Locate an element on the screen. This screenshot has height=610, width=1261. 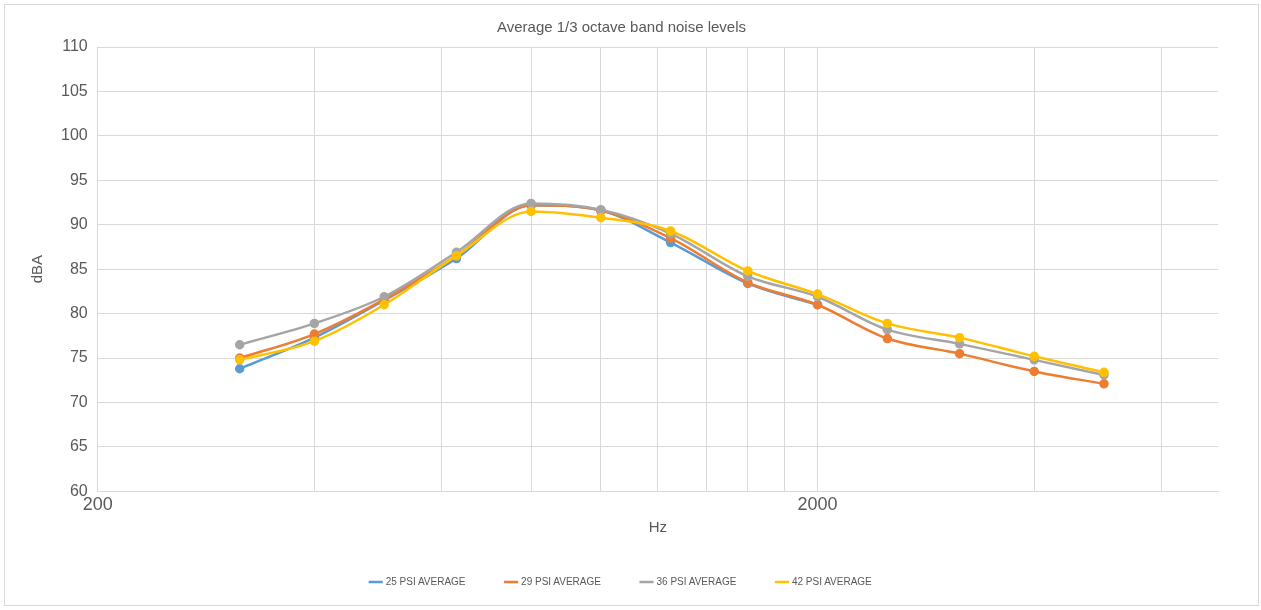
y-tick-label: 75 is located at coordinates (78, 357).